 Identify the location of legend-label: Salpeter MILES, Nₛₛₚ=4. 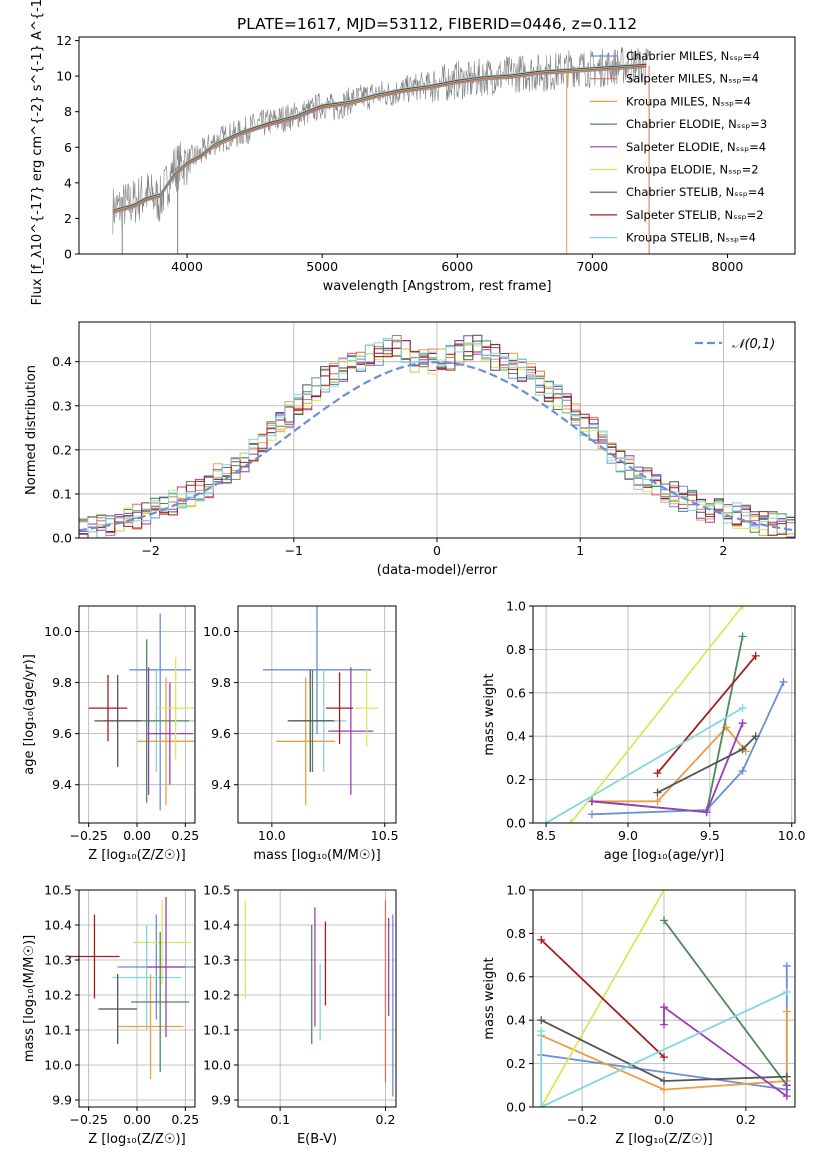
(692, 79).